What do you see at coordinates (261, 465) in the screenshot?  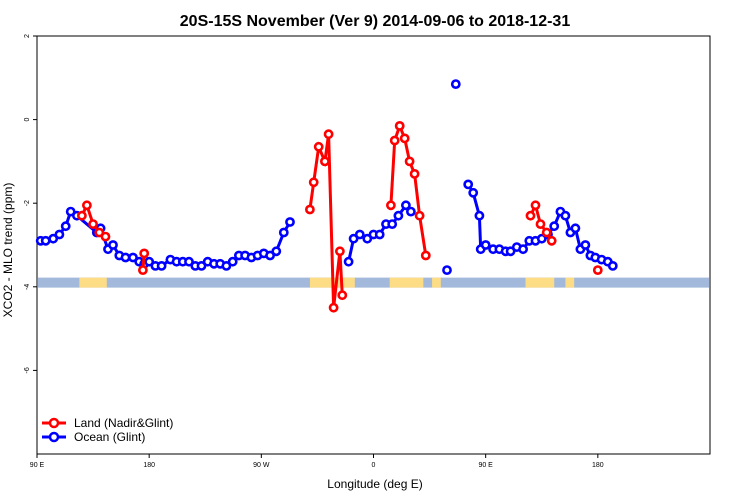 I see `x-tick-label: 90 W` at bounding box center [261, 465].